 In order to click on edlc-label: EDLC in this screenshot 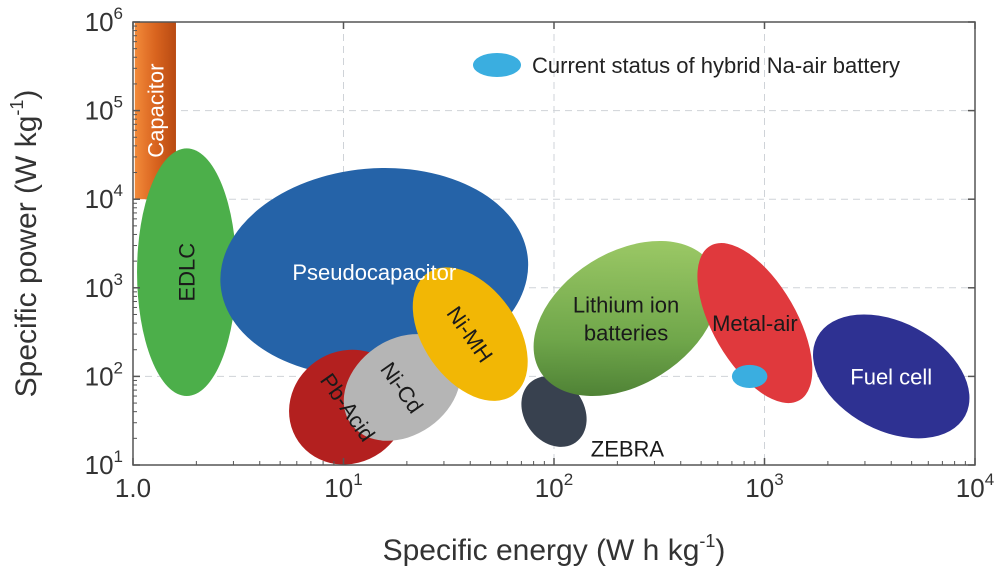, I will do `click(186, 272)`.